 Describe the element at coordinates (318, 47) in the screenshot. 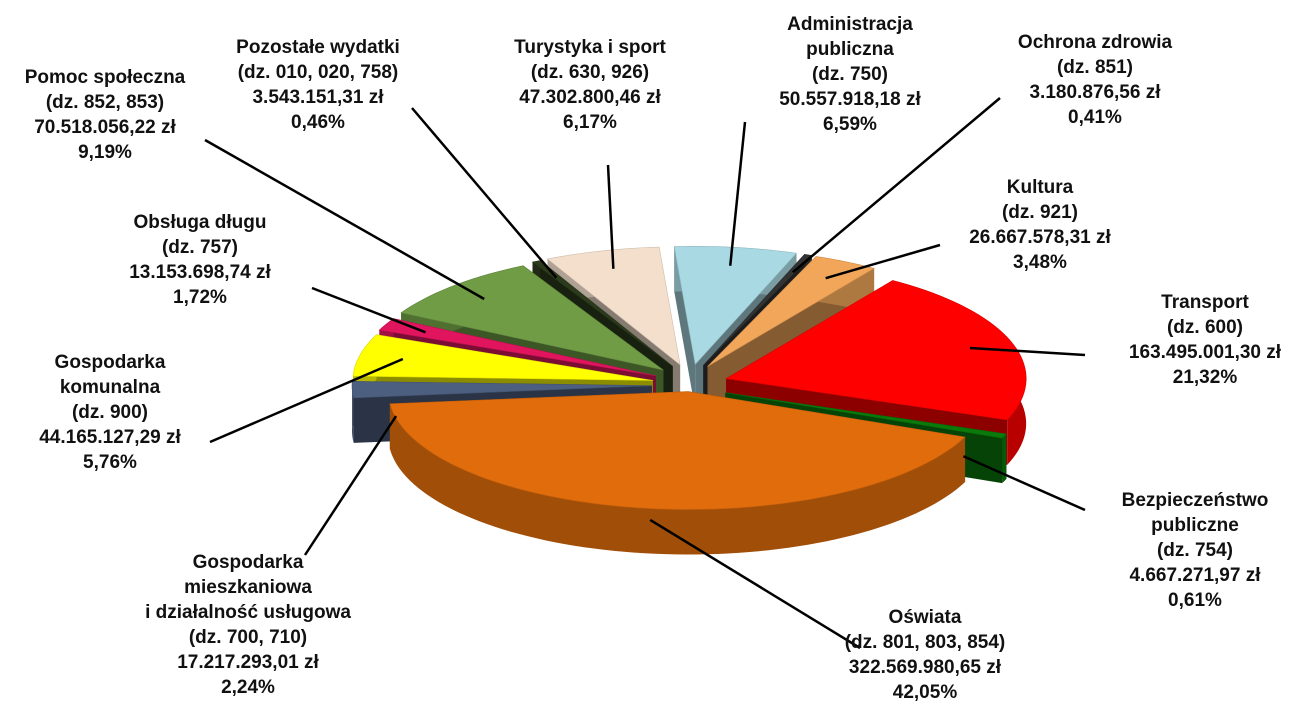

I see `label-line: Pozostałe wydatki` at that location.